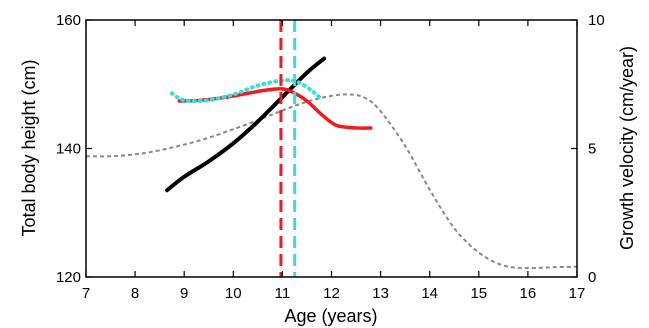  What do you see at coordinates (288, 148) in the screenshot?
I see `vertical-marker-layer` at bounding box center [288, 148].